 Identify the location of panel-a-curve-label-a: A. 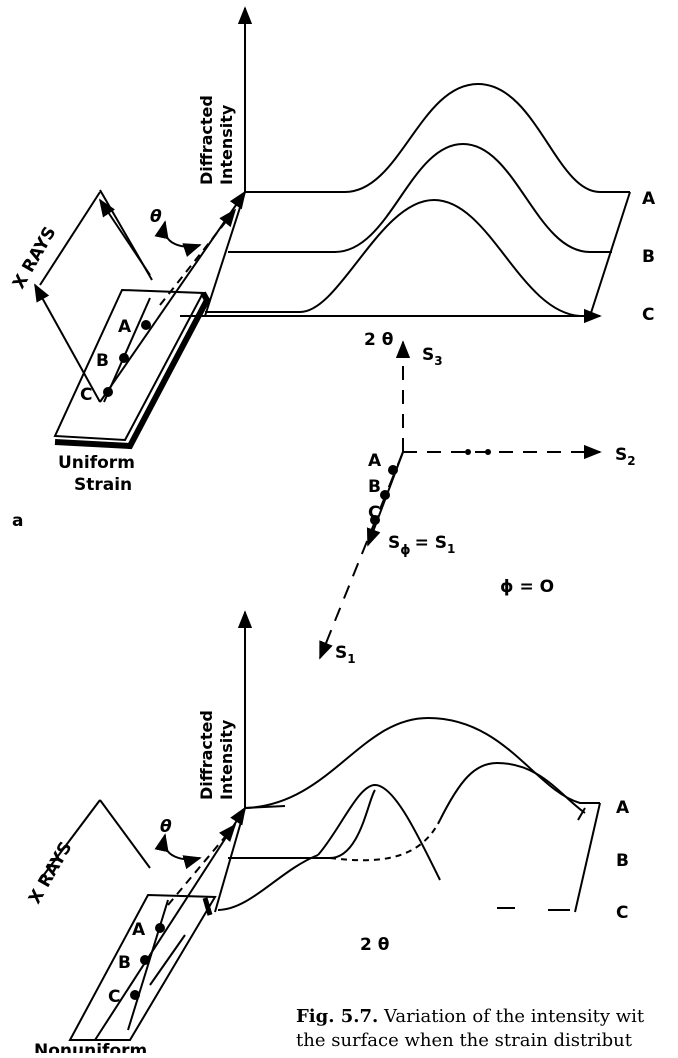
(649, 199).